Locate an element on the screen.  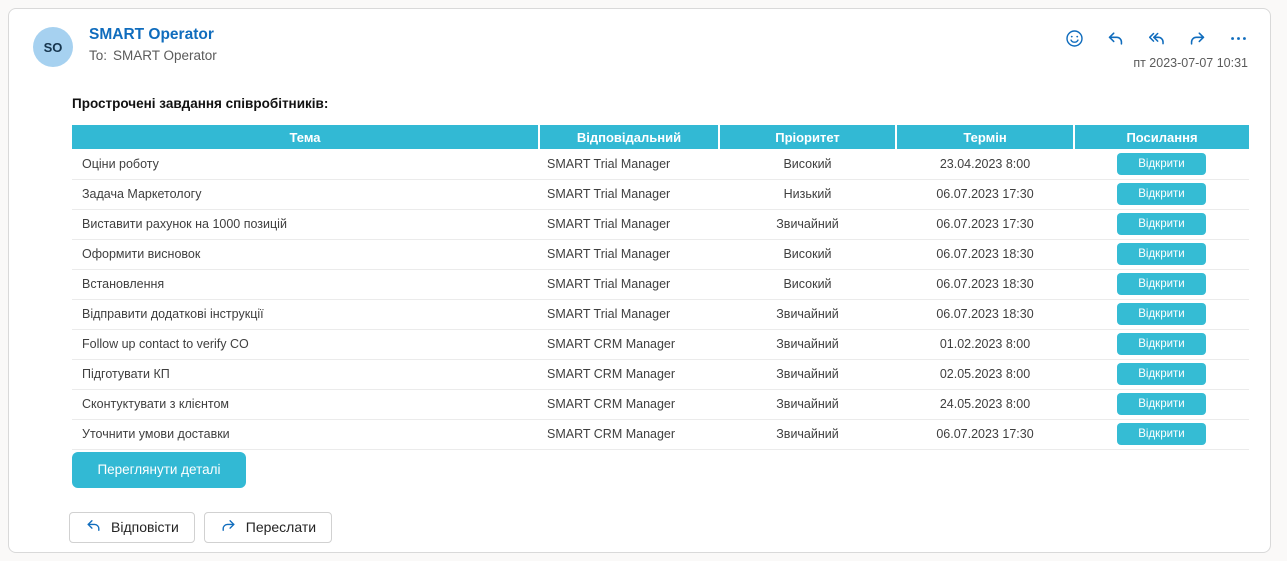
forward-icon is located at coordinates (1197, 38).